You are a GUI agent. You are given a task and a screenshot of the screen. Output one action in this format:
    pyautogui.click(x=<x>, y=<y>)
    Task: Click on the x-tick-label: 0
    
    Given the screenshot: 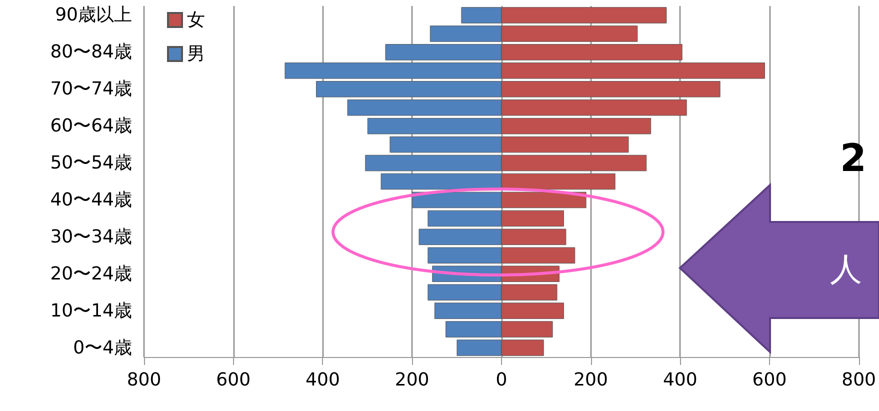 What is the action you would take?
    pyautogui.click(x=502, y=380)
    